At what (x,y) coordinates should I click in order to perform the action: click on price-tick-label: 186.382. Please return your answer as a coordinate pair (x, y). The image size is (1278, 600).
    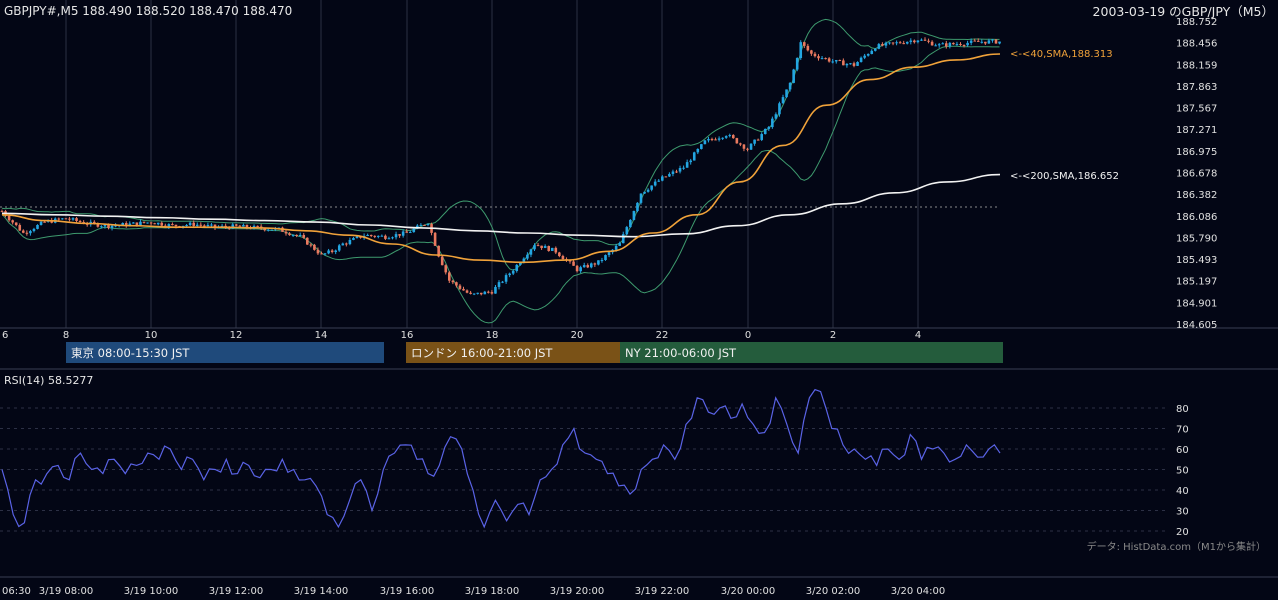
    Looking at the image, I should click on (1196, 195).